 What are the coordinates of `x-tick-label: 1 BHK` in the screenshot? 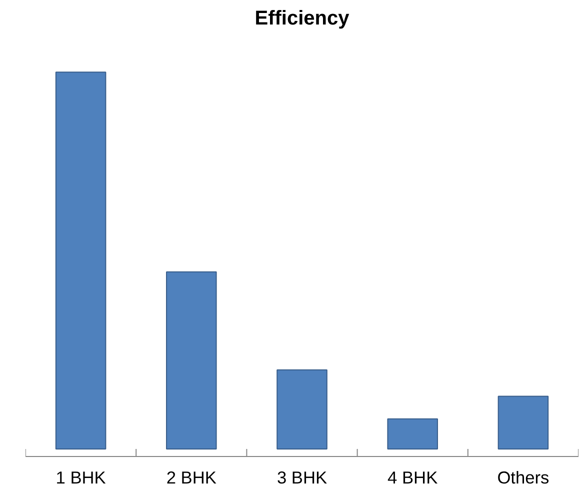 It's located at (81, 478).